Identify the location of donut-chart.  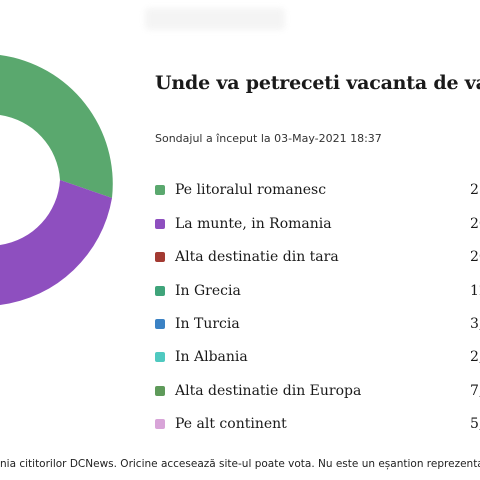
(56, 180).